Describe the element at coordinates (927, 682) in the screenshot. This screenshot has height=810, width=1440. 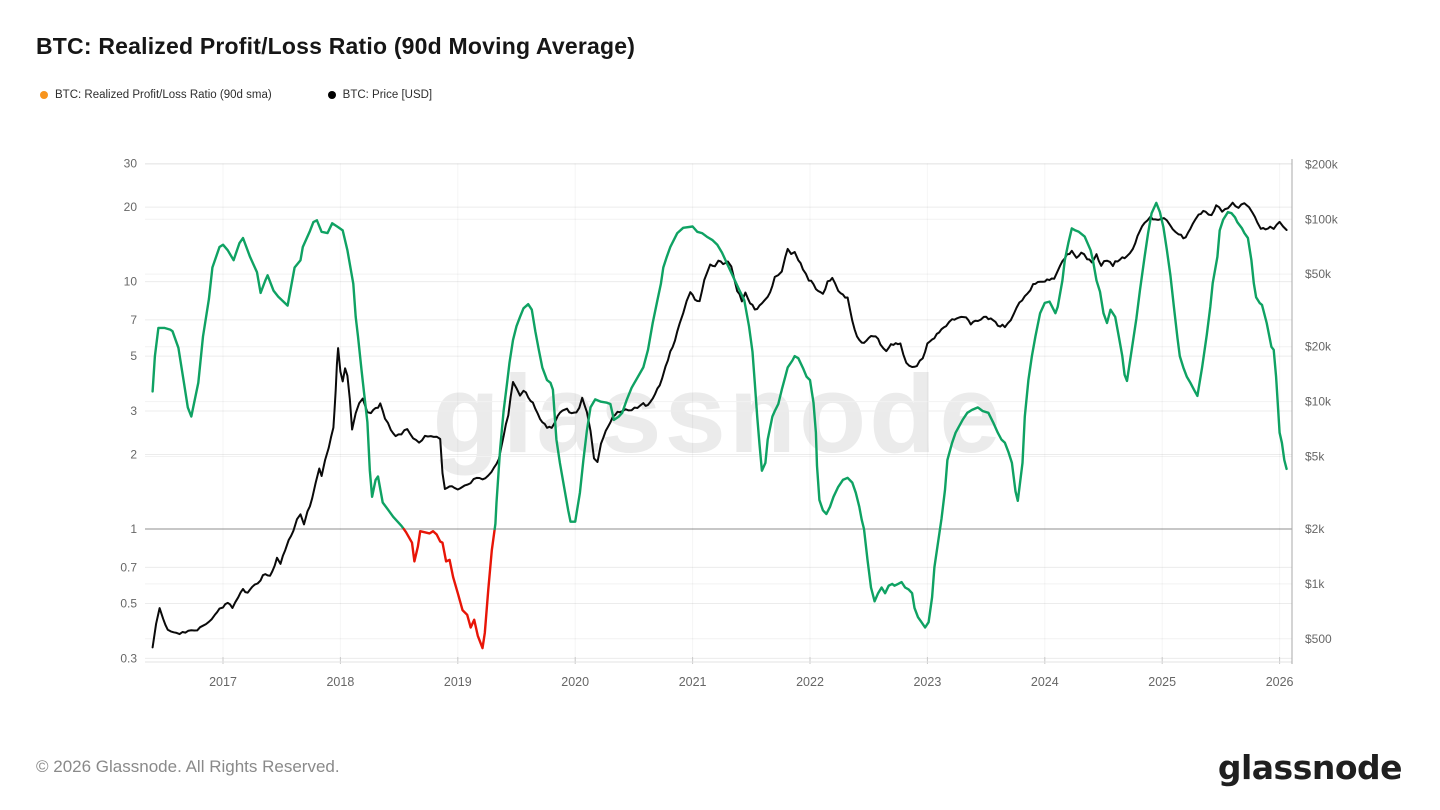
I see `x-axis-label: 2023` at that location.